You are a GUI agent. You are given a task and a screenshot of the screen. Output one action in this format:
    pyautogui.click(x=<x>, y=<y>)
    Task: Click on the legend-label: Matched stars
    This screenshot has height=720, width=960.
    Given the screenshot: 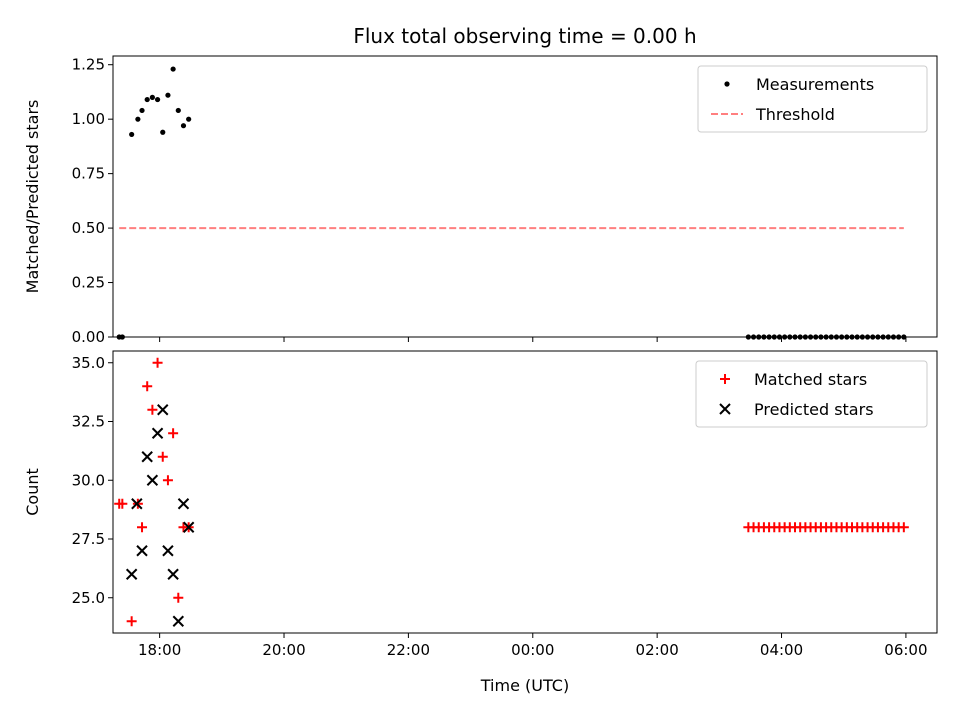 What is the action you would take?
    pyautogui.click(x=810, y=379)
    